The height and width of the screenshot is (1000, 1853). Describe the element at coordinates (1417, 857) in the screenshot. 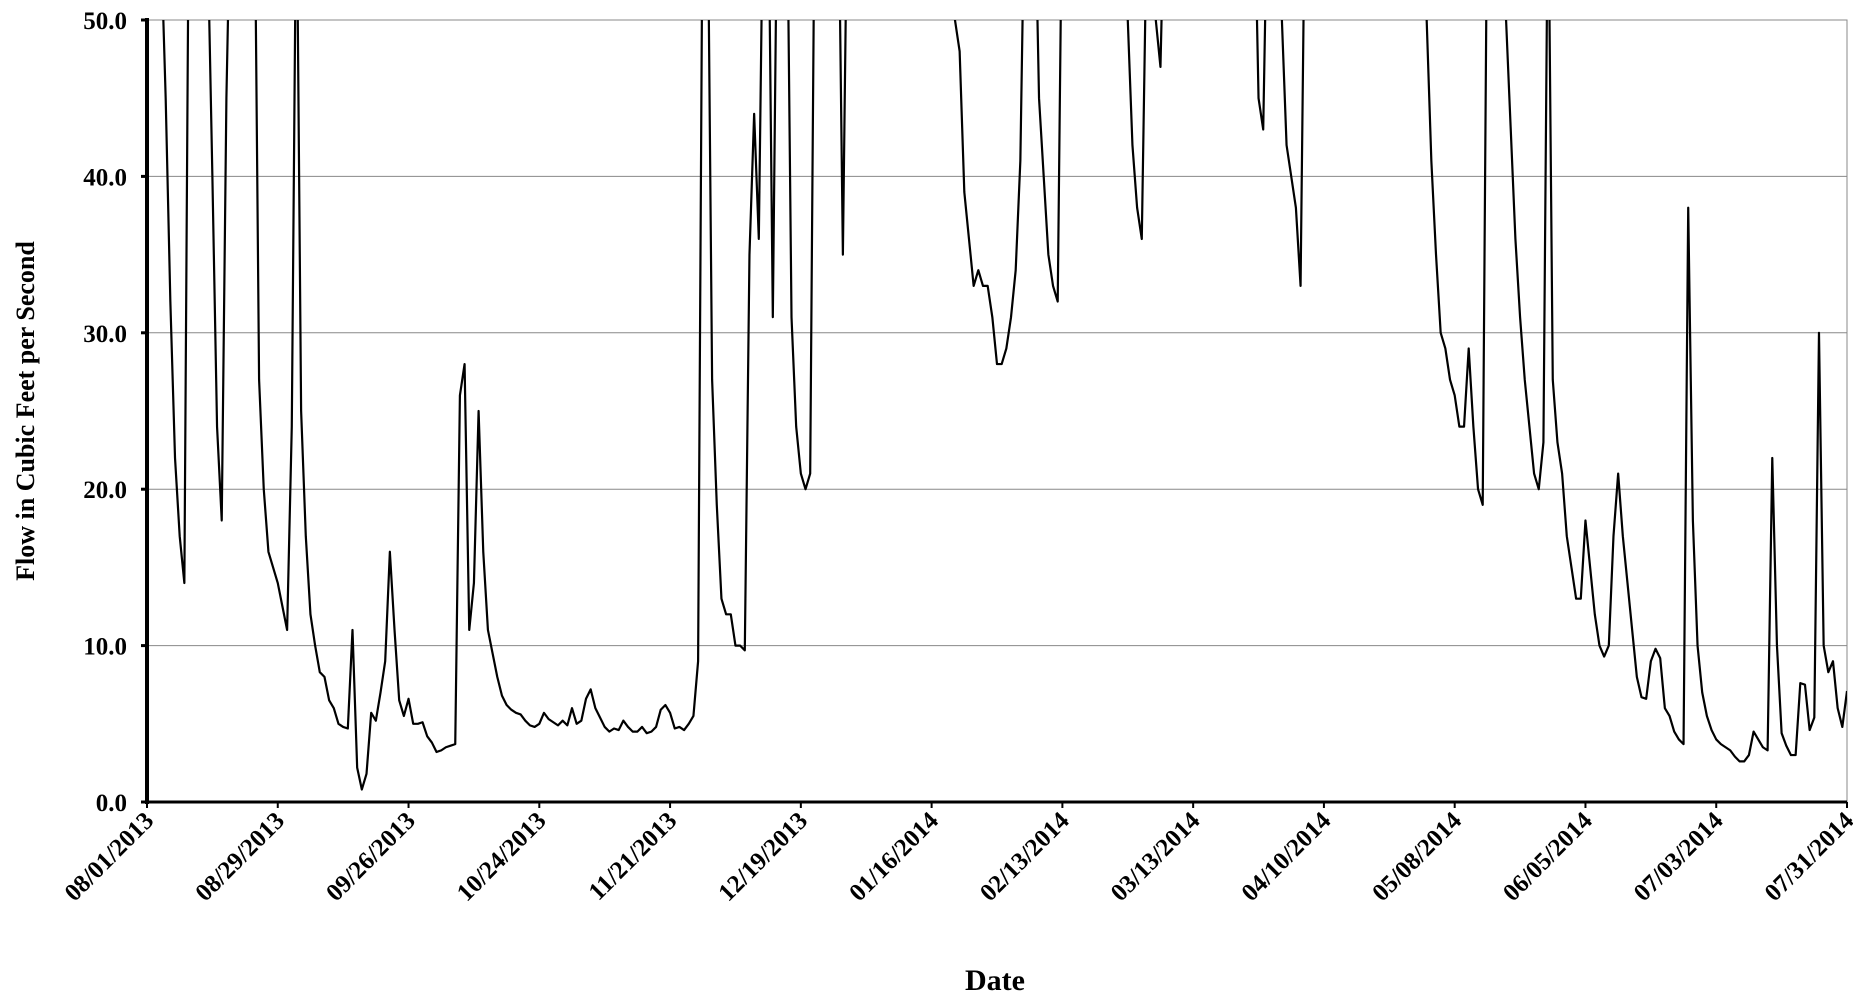

I see `x-tick-label: 05/08/2014` at that location.